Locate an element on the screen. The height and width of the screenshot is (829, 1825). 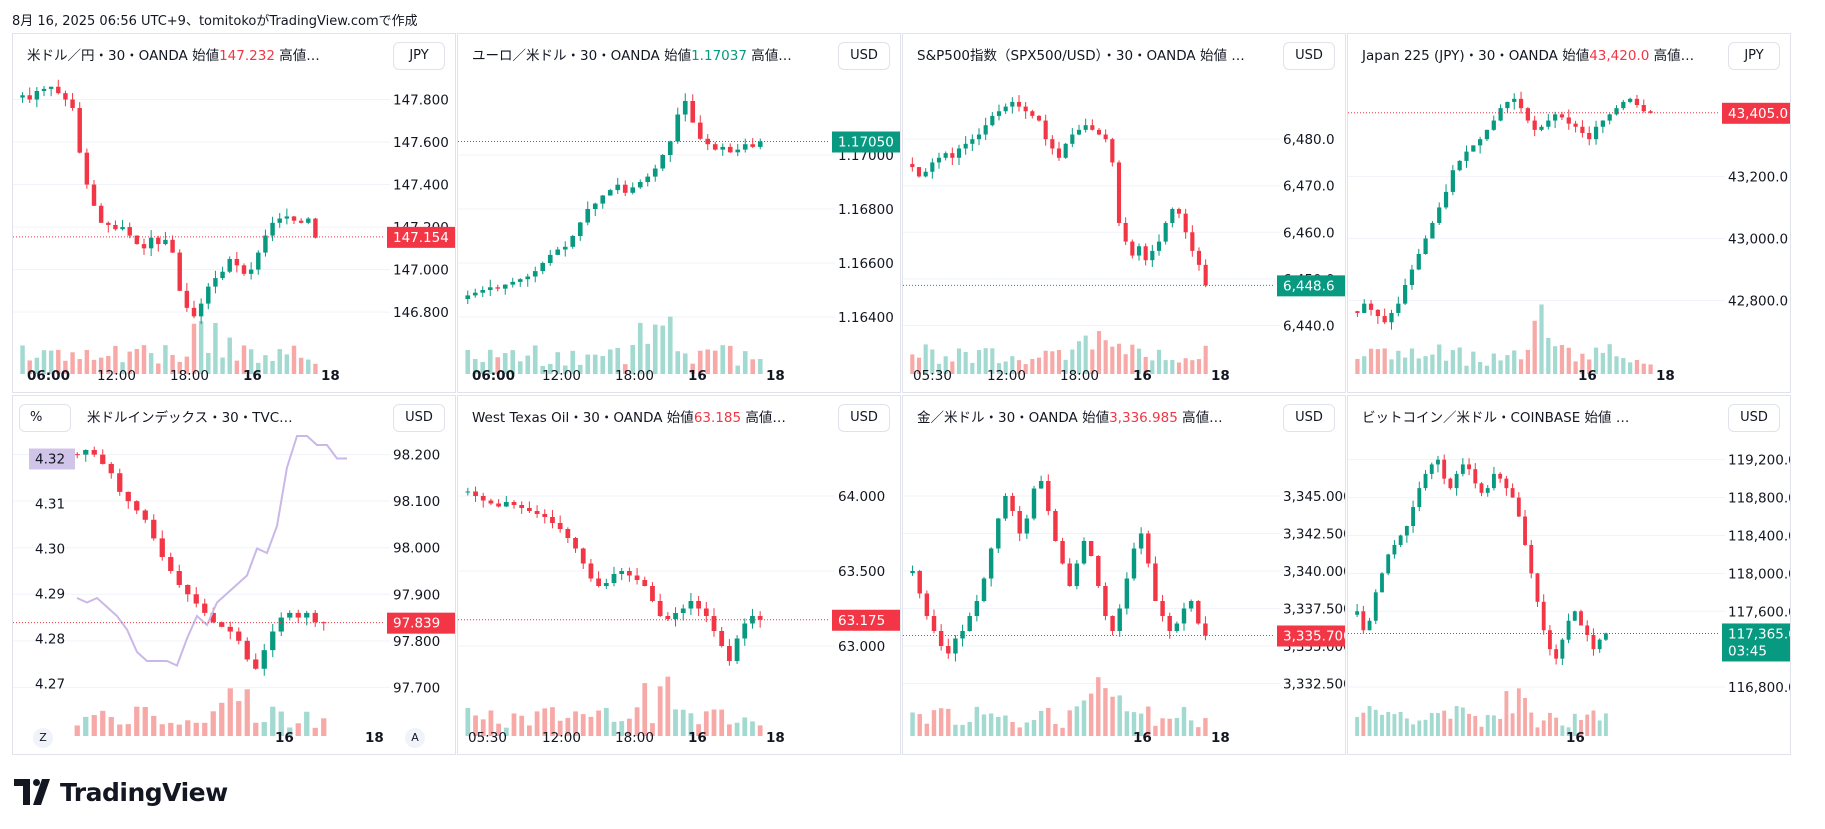
last-price-background is located at coordinates (1756, 113).